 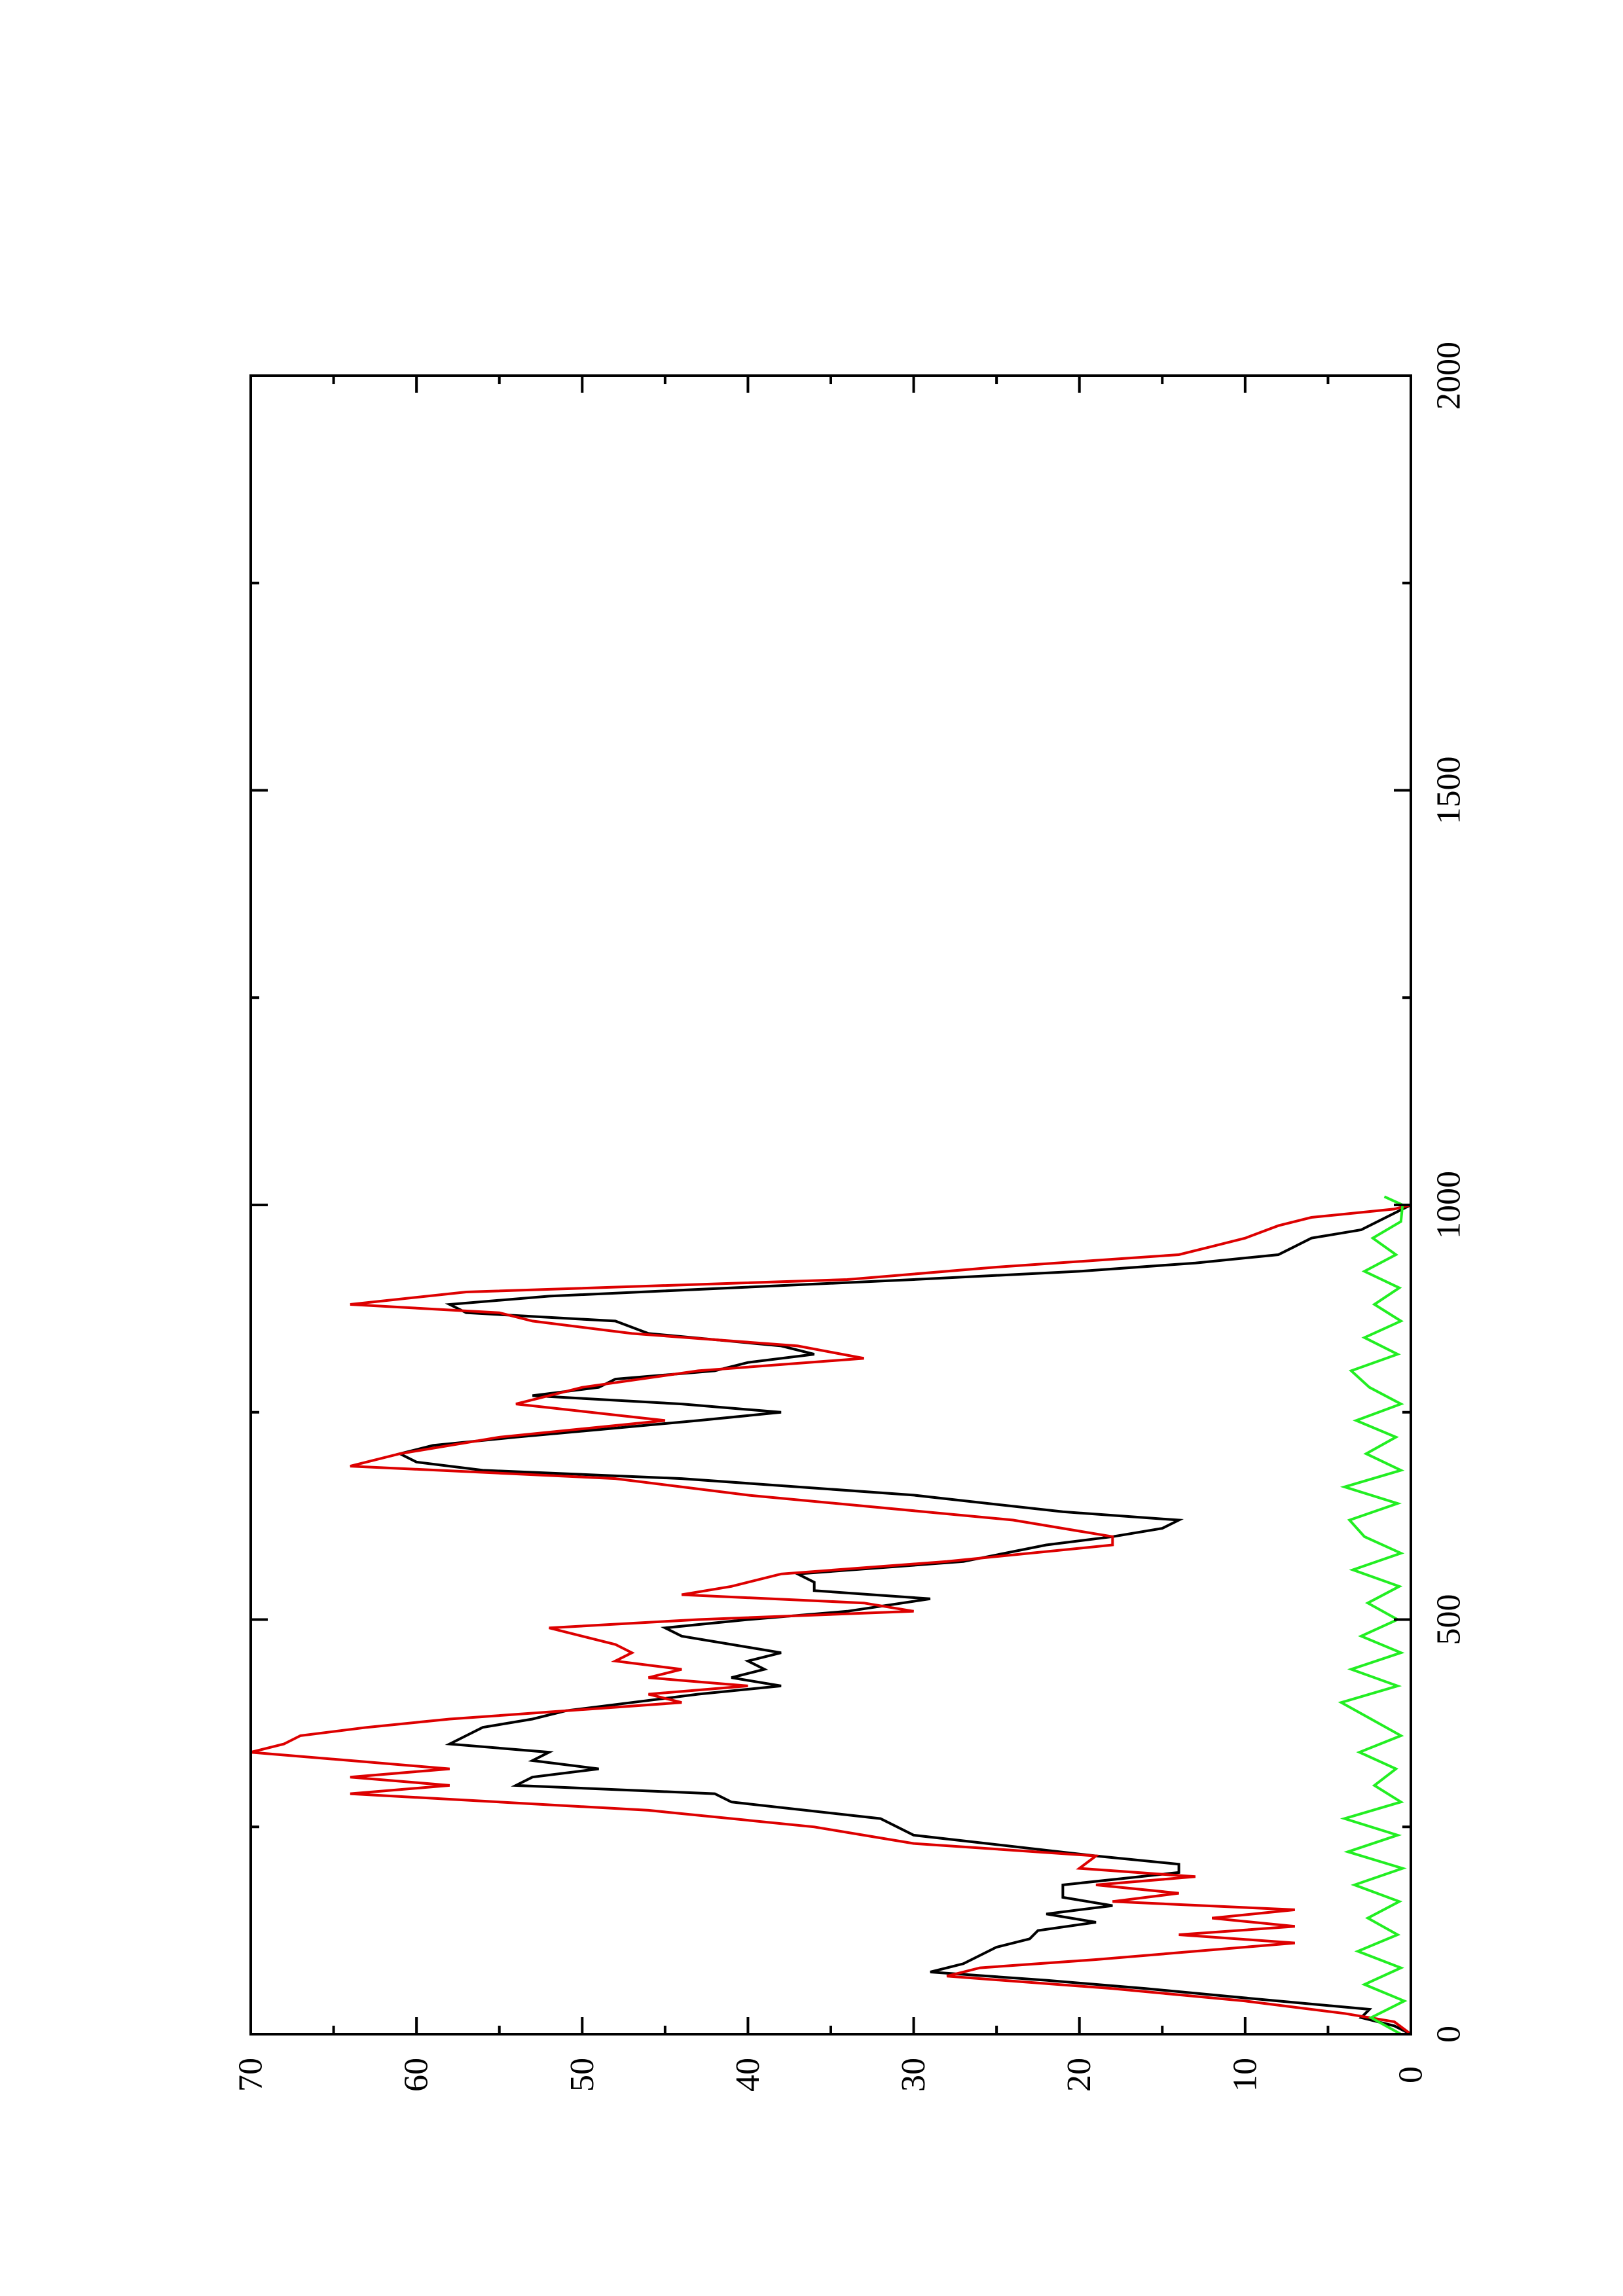 I want to click on x-tick-label: 1000, so click(x=1449, y=1205).